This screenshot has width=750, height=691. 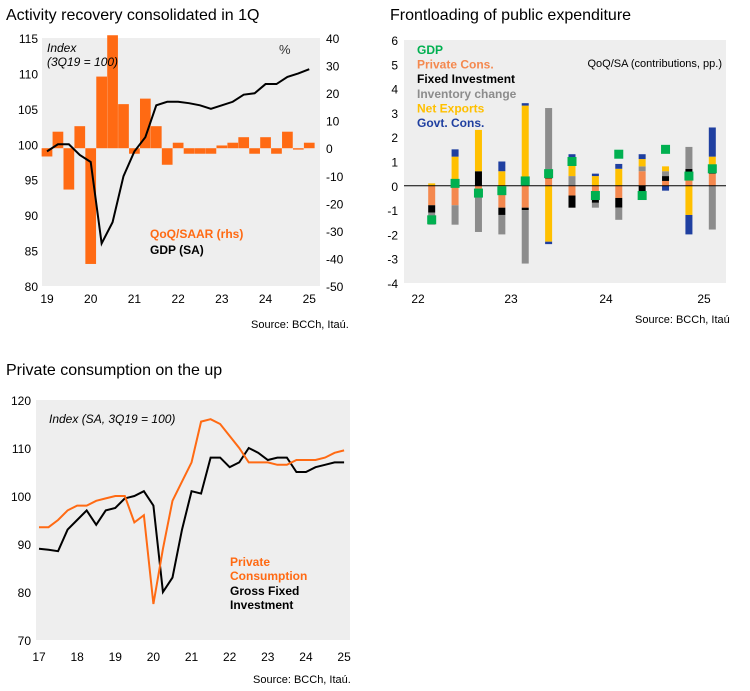 I want to click on activity-legend-gdp: GDP (SA), so click(x=177, y=250).